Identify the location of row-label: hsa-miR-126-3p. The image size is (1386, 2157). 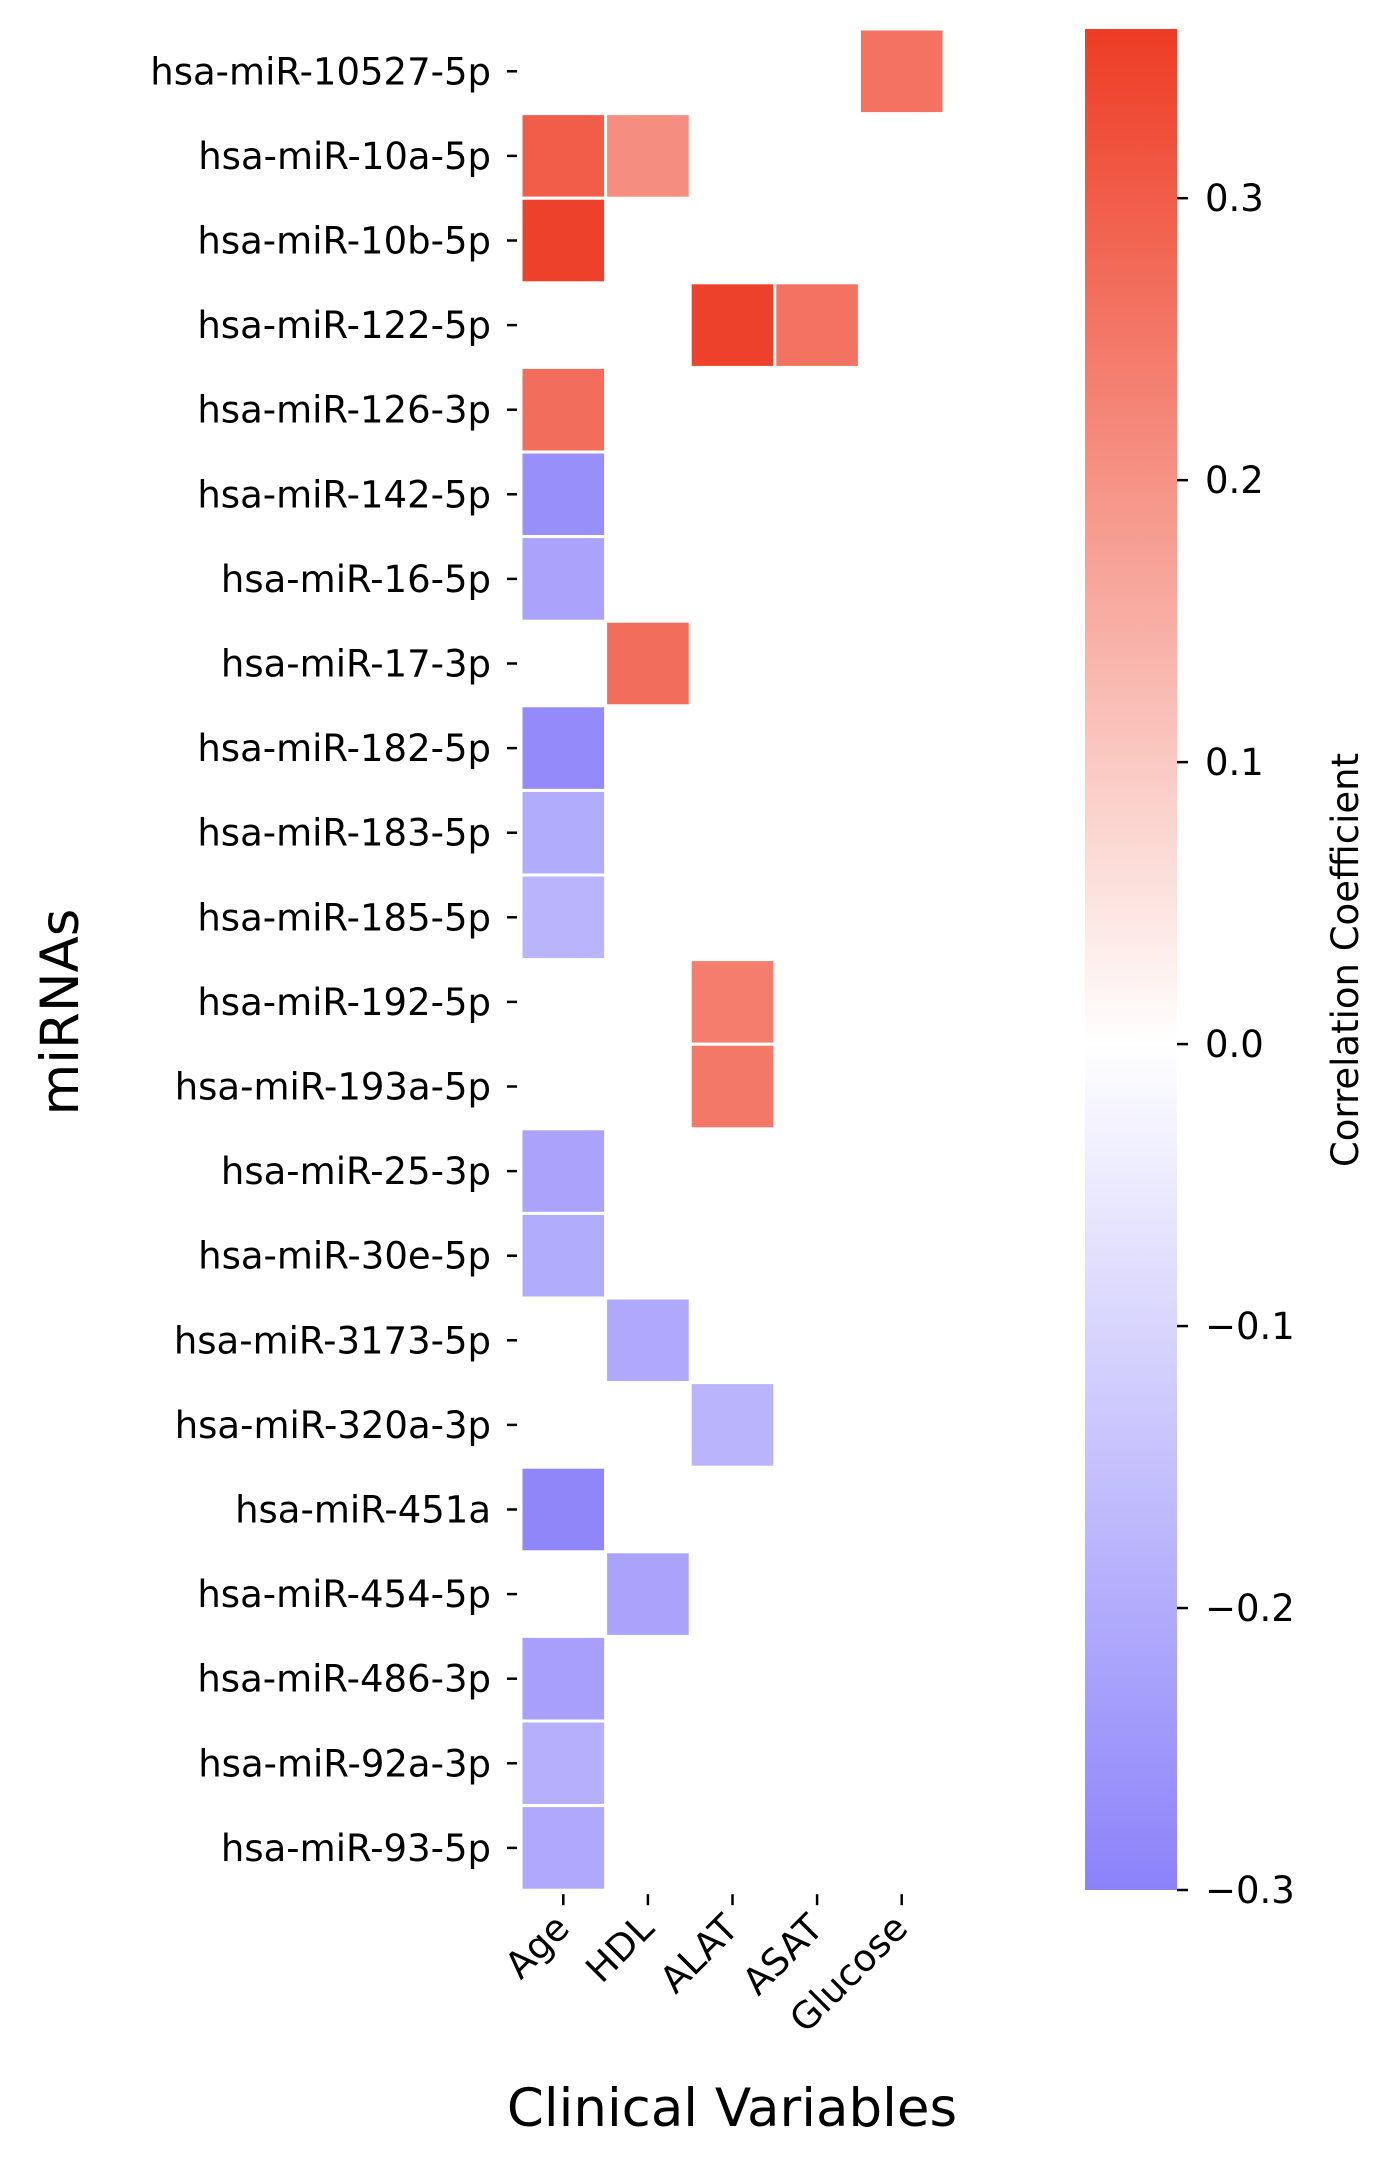
(344, 410).